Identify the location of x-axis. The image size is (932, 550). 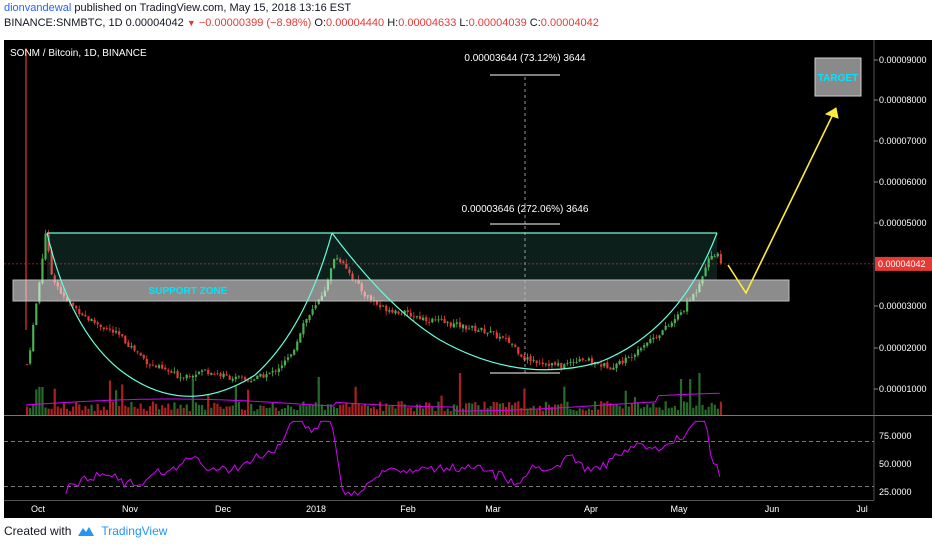
(439, 509).